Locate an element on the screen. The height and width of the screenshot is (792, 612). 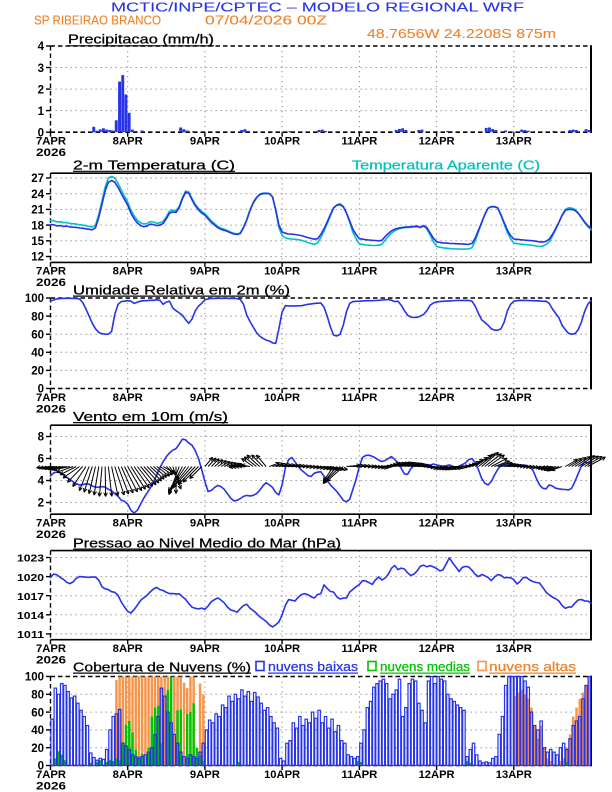
svg-text: 27 is located at coordinates (37, 179).